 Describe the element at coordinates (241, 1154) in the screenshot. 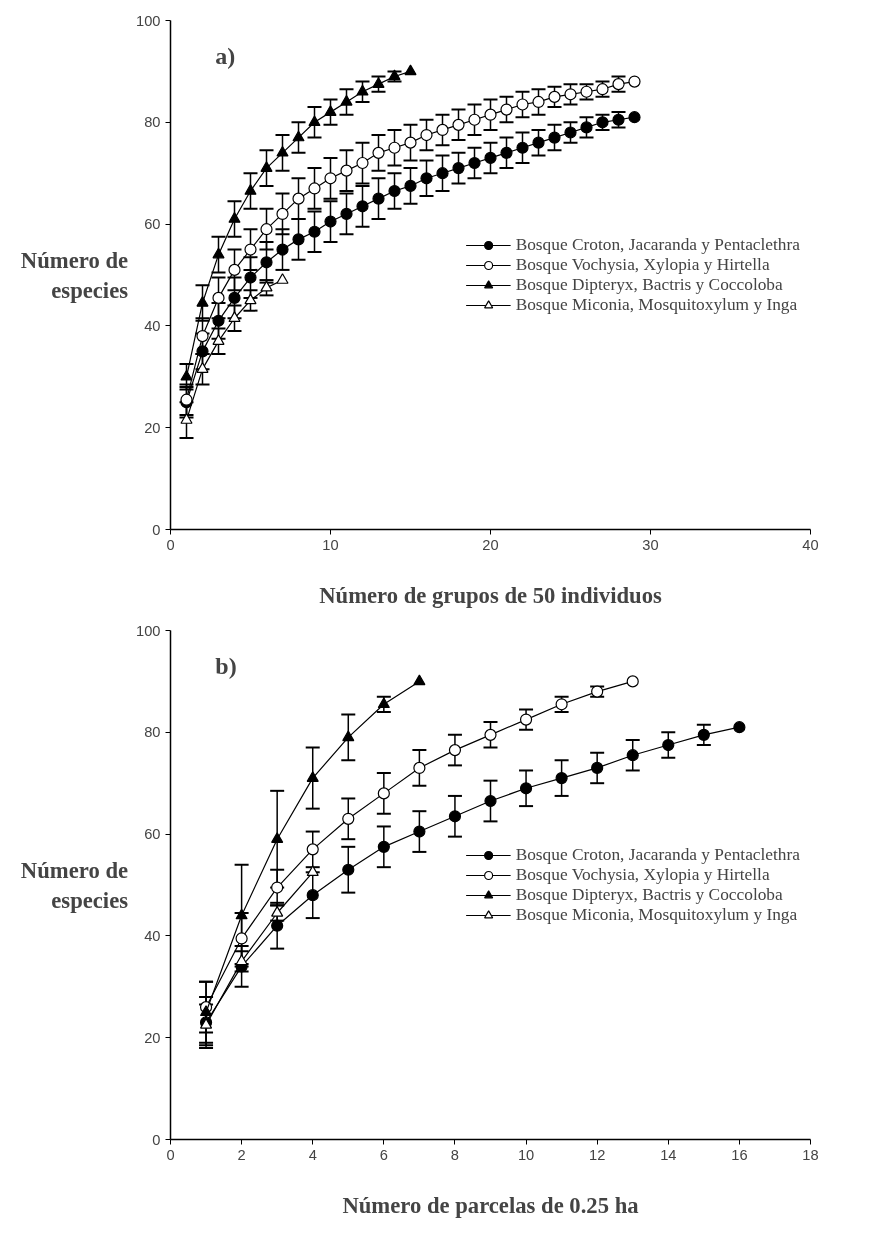

I see `x-tick-label: 2` at that location.